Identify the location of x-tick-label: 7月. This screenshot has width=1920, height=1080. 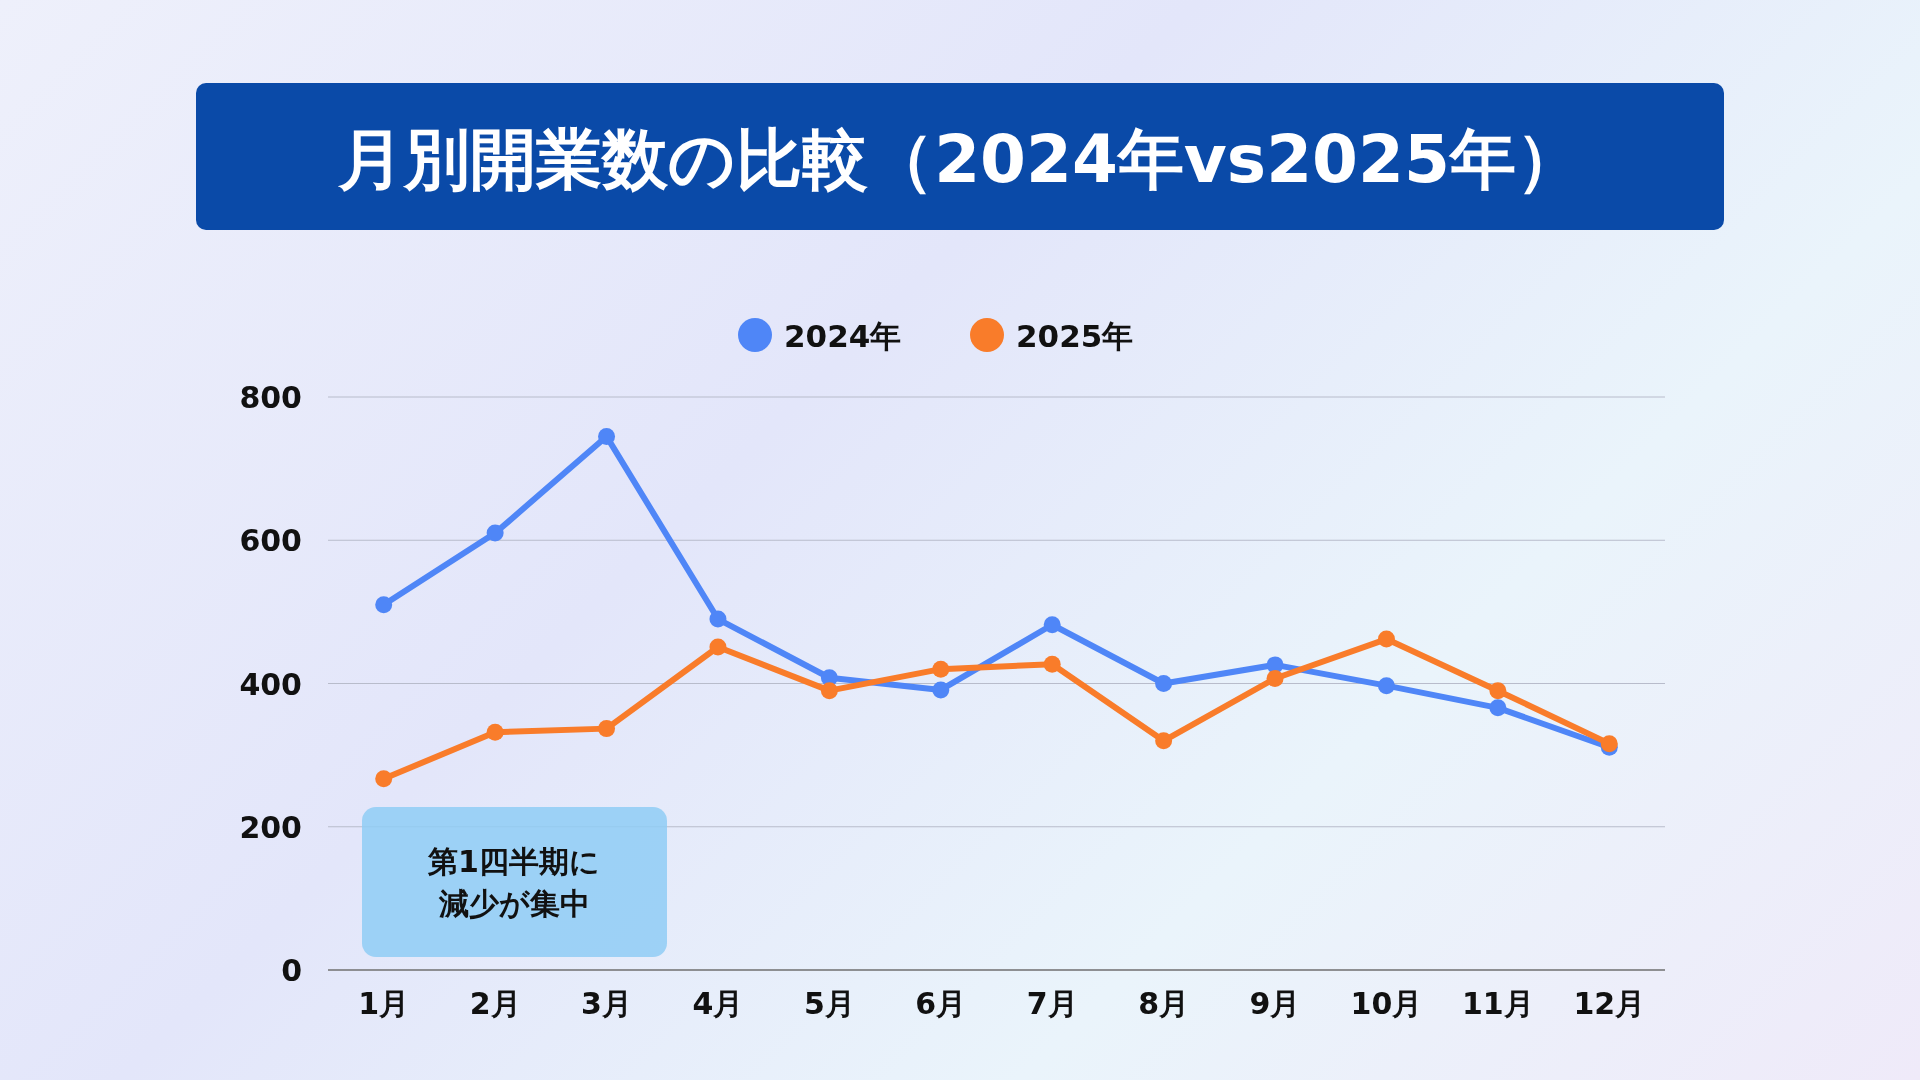
(1052, 1003).